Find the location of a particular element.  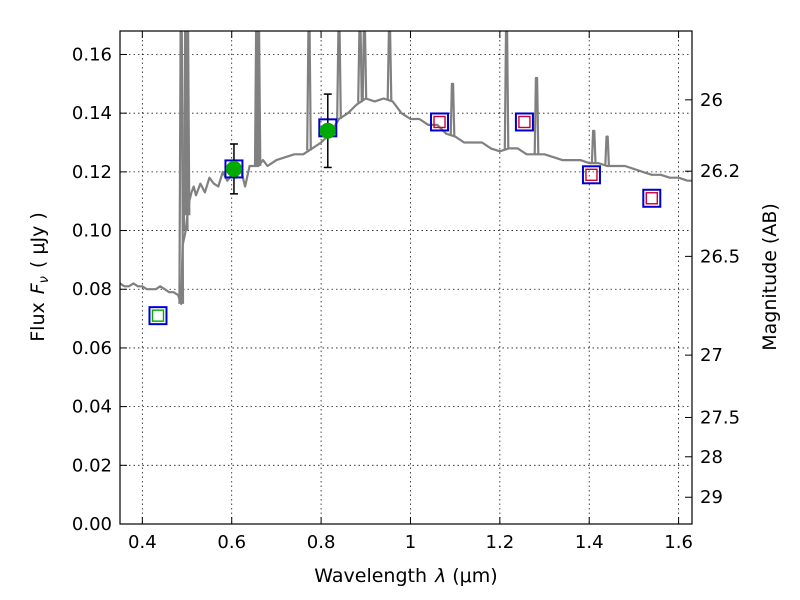

x-tick-label: 0.6 is located at coordinates (231, 542).